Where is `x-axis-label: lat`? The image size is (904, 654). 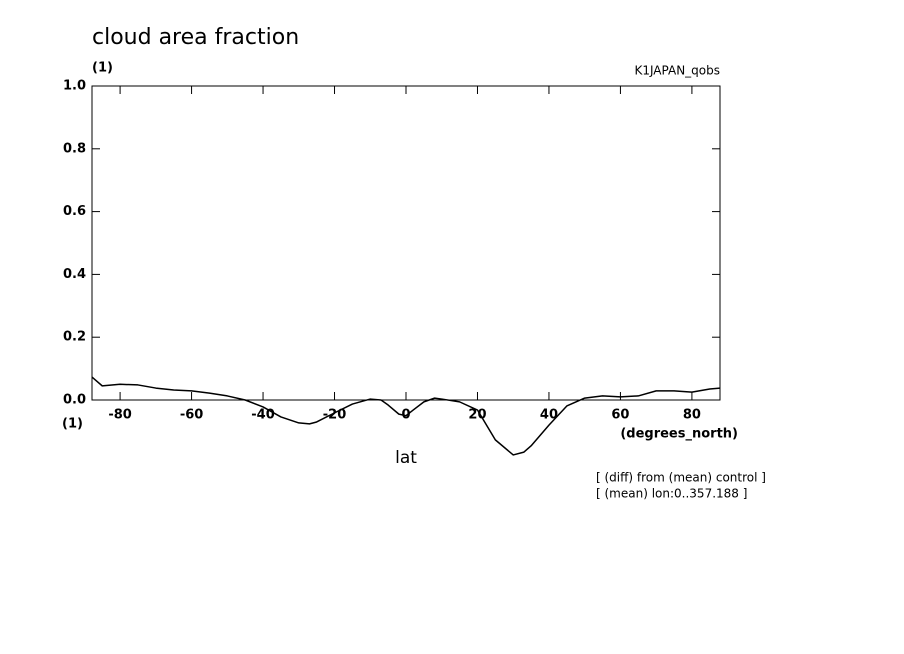 x-axis-label: lat is located at coordinates (406, 458).